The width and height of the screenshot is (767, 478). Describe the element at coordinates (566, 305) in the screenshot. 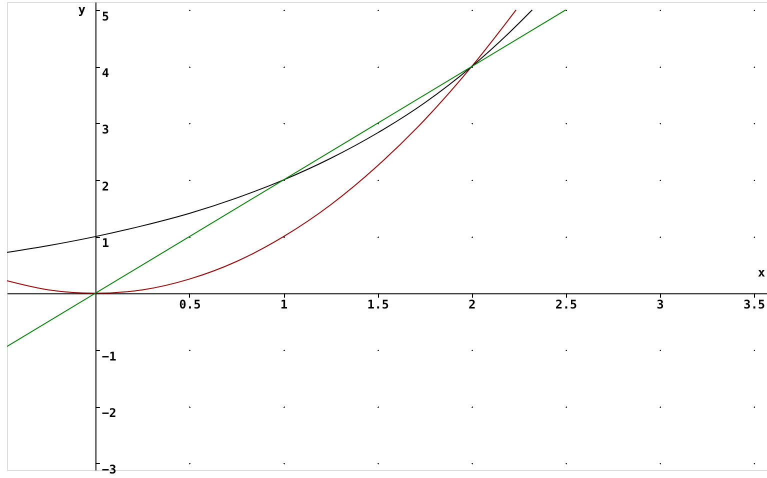

I see `x-tick-label: 2.5` at that location.